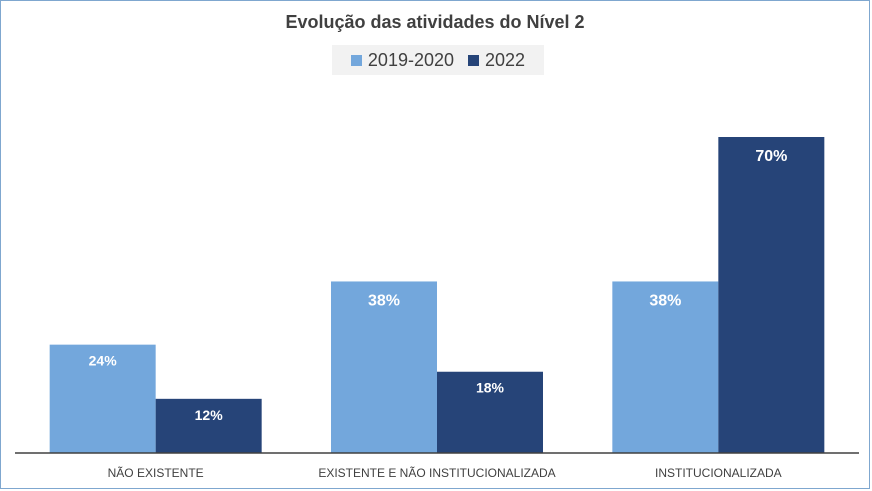 The width and height of the screenshot is (872, 491). What do you see at coordinates (771, 156) in the screenshot?
I see `data-label-2-3: 70%` at bounding box center [771, 156].